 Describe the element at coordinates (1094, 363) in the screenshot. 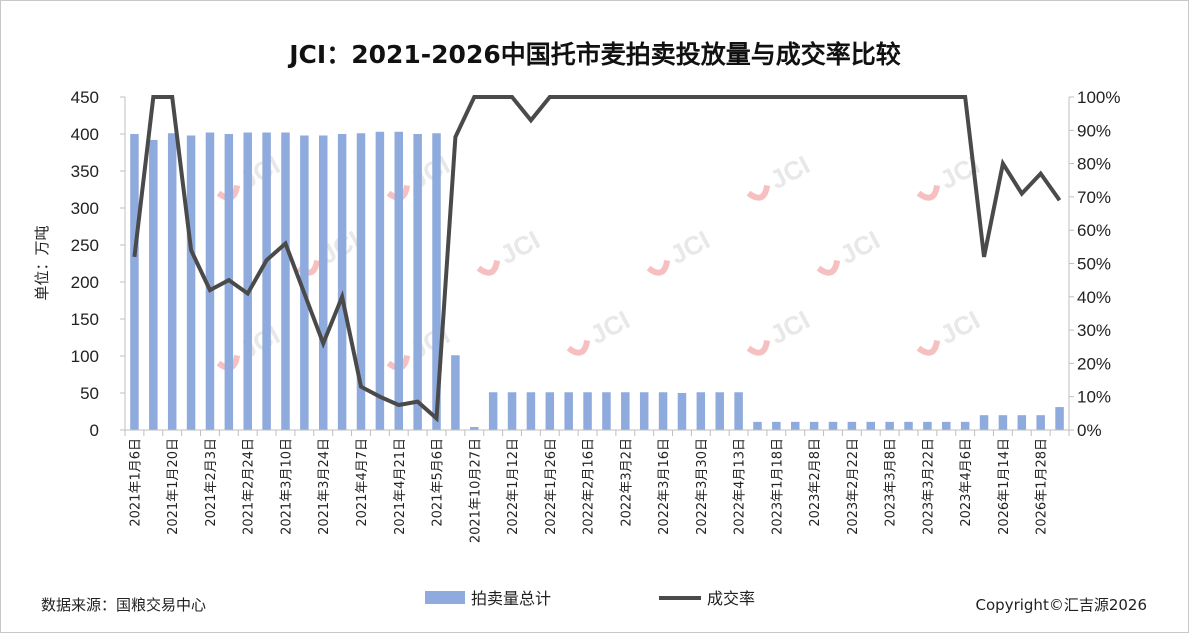

I see `y2-tick-label: 20%` at that location.